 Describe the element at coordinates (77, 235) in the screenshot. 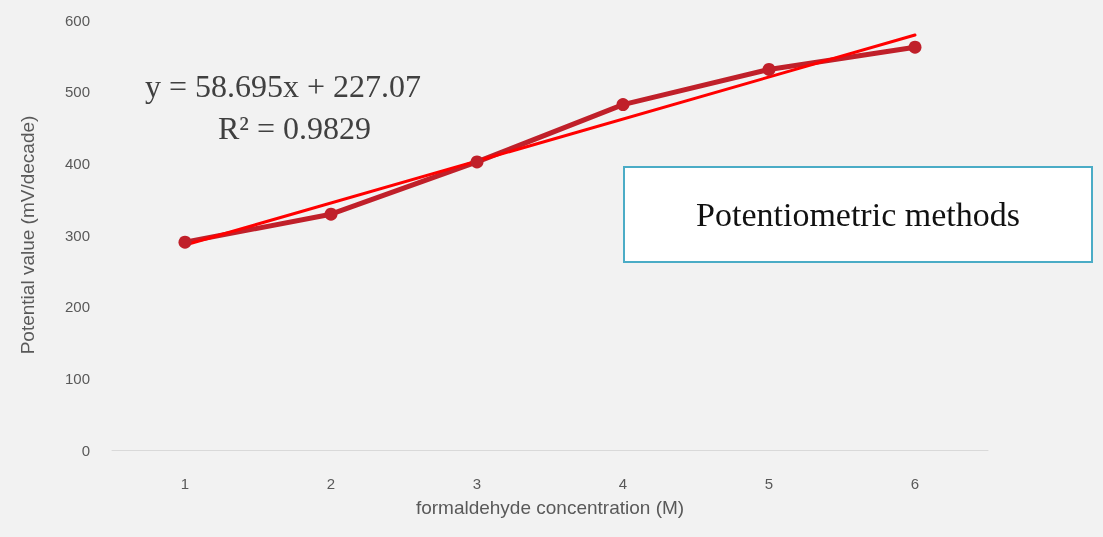

I see `y-tick-label: 300` at that location.